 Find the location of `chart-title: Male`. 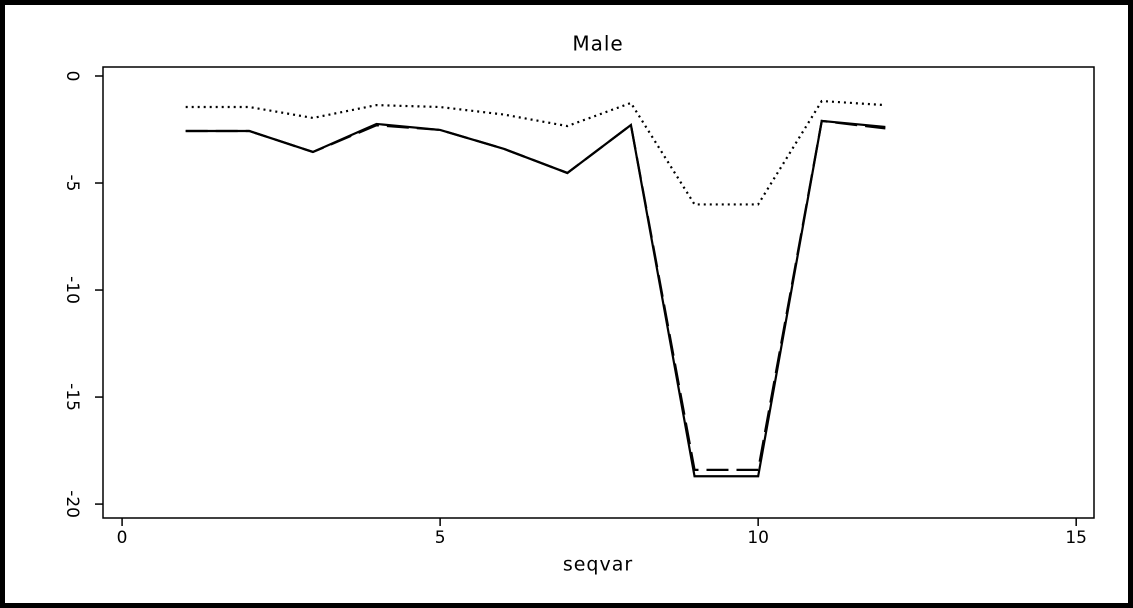

chart-title: Male is located at coordinates (597, 44).